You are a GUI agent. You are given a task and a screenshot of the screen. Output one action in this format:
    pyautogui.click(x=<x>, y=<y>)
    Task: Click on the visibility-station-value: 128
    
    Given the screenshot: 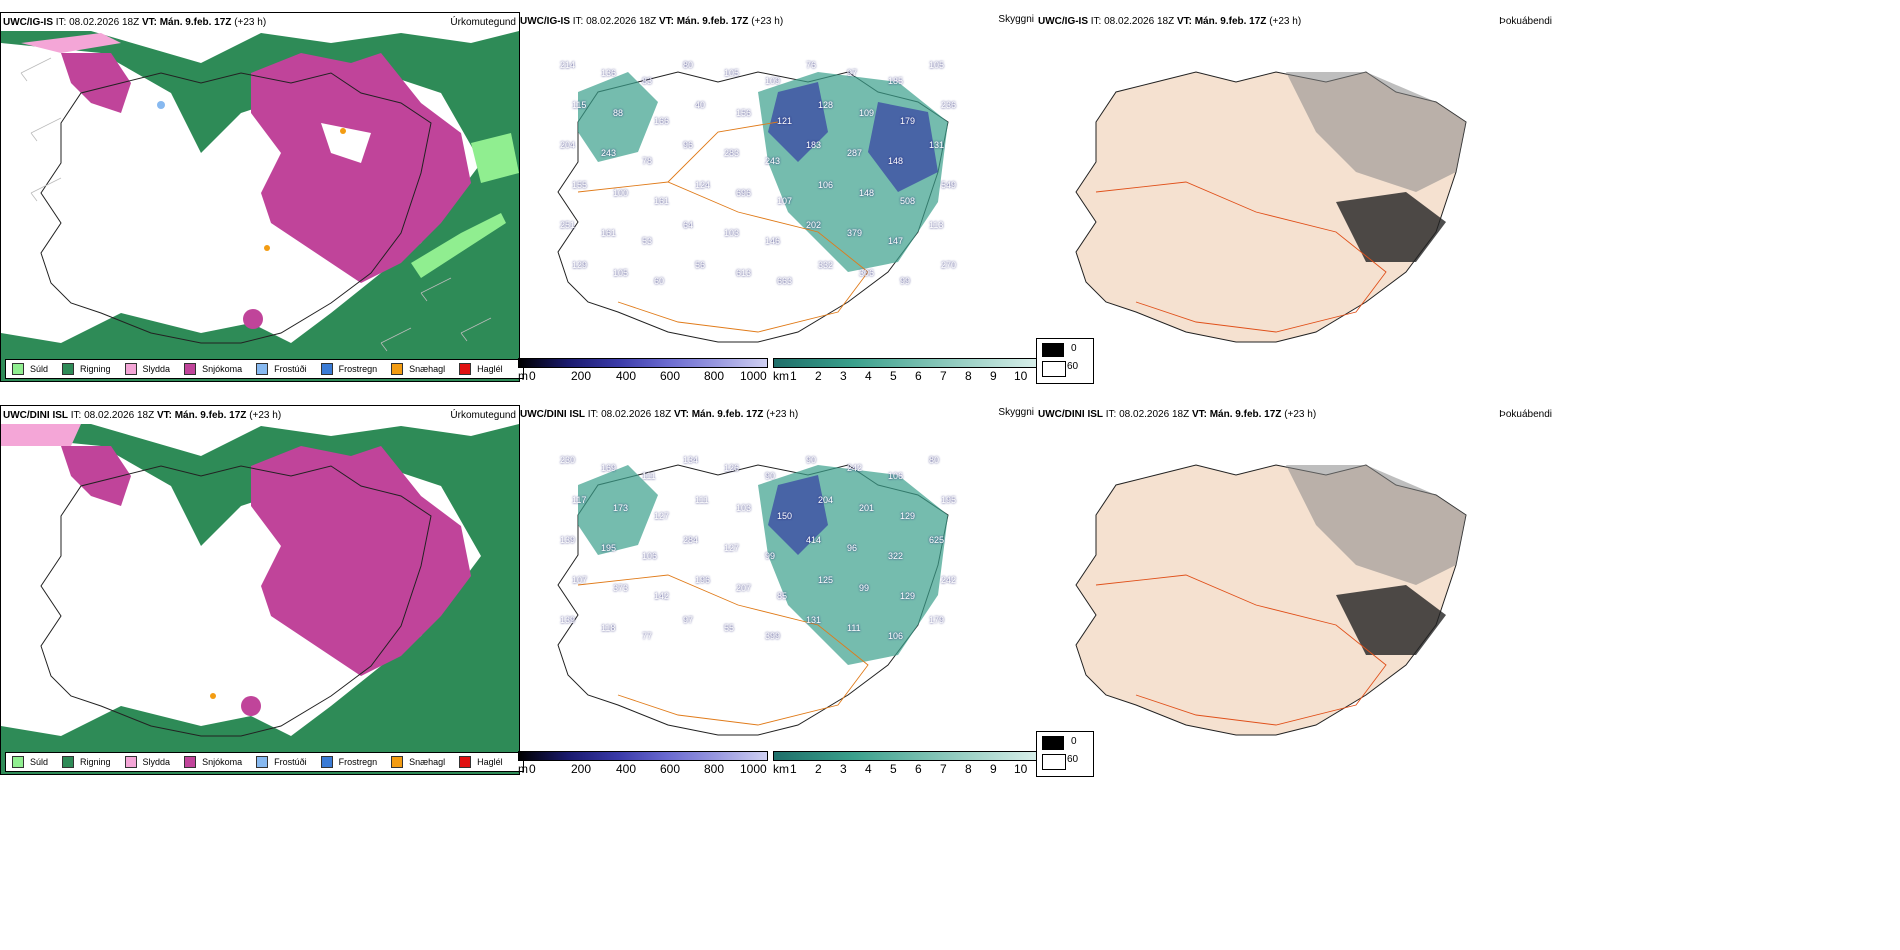 What is the action you would take?
    pyautogui.click(x=826, y=105)
    